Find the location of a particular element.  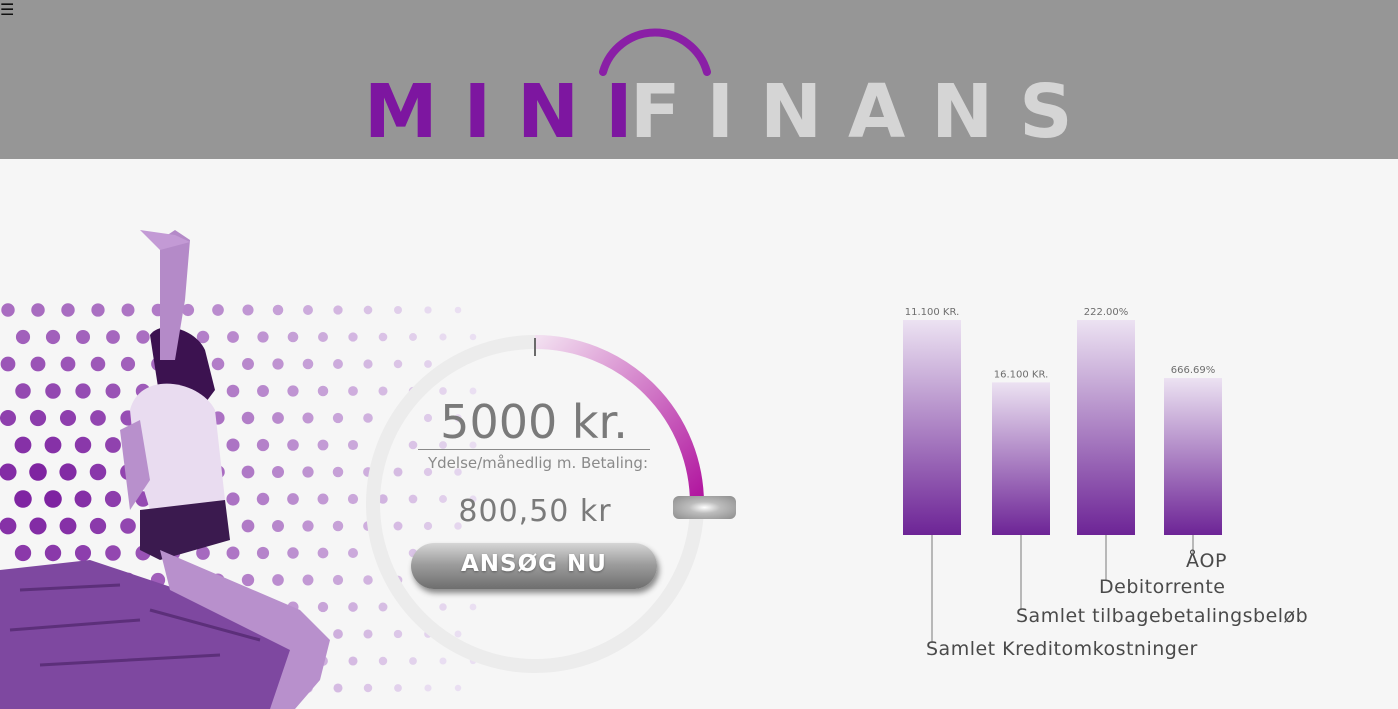

logo: MINI FINANS is located at coordinates (716, 83).